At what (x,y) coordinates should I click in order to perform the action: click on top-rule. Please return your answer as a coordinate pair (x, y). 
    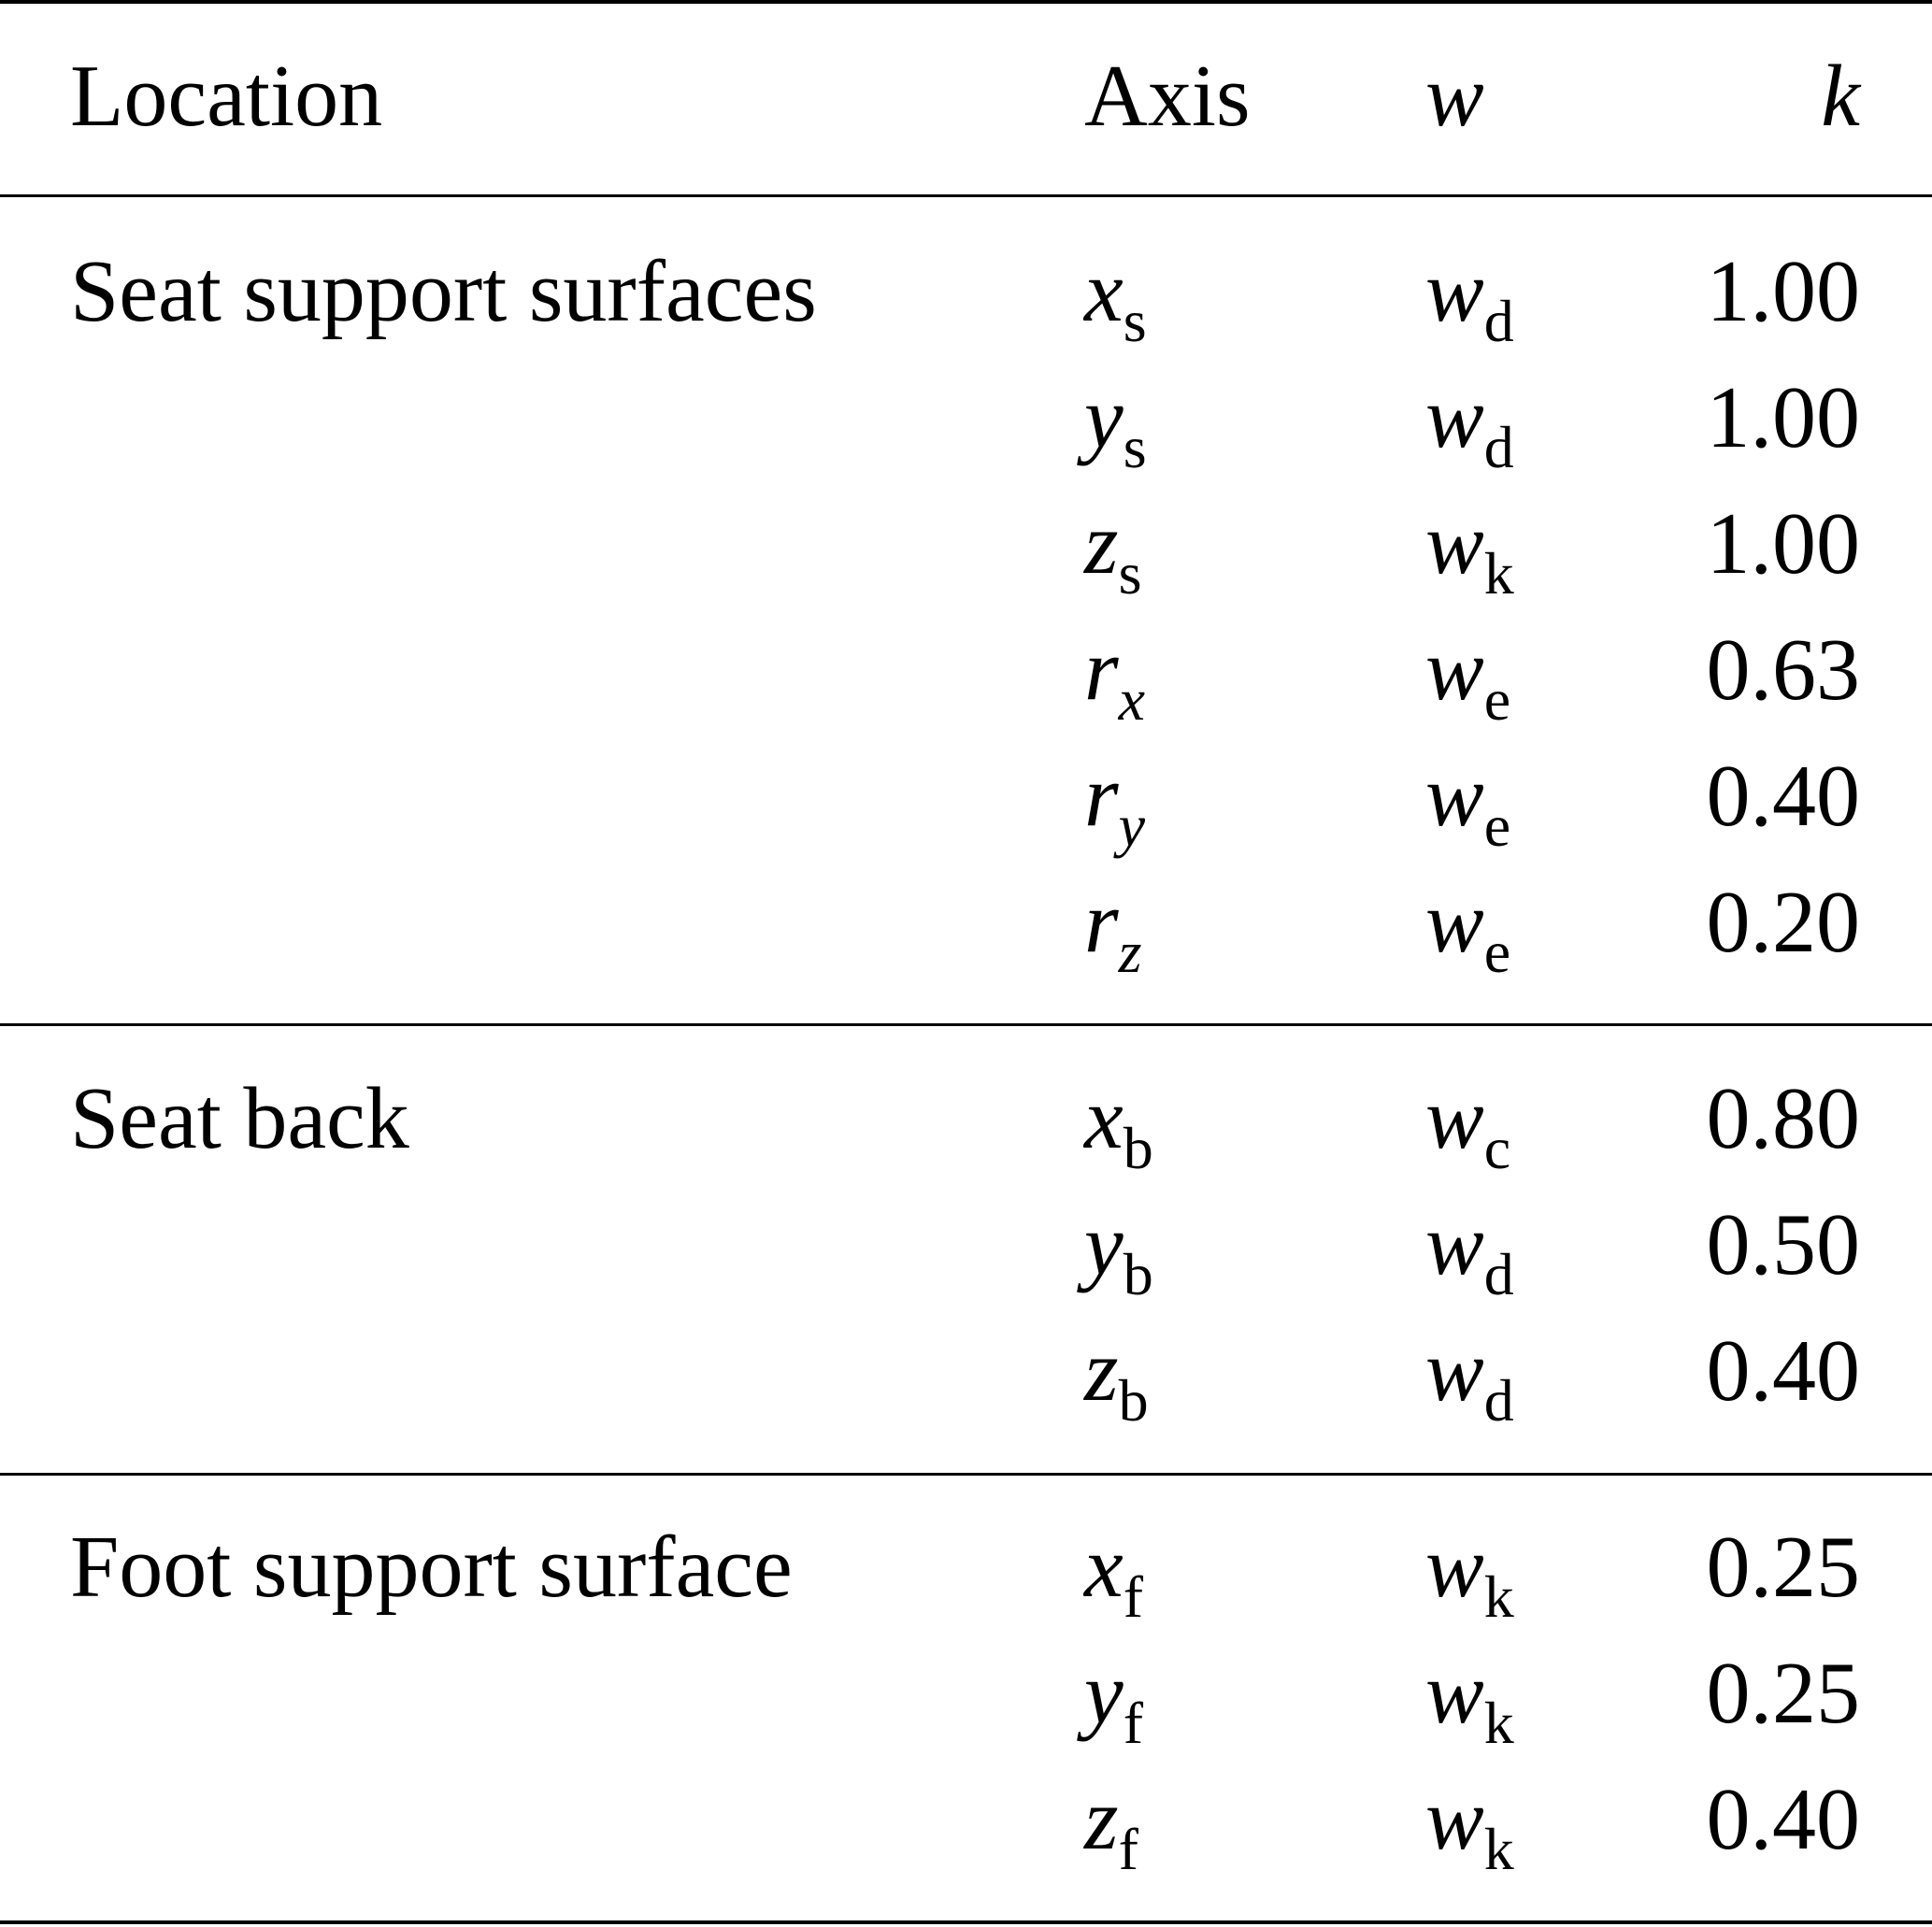
    Looking at the image, I should click on (966, 2).